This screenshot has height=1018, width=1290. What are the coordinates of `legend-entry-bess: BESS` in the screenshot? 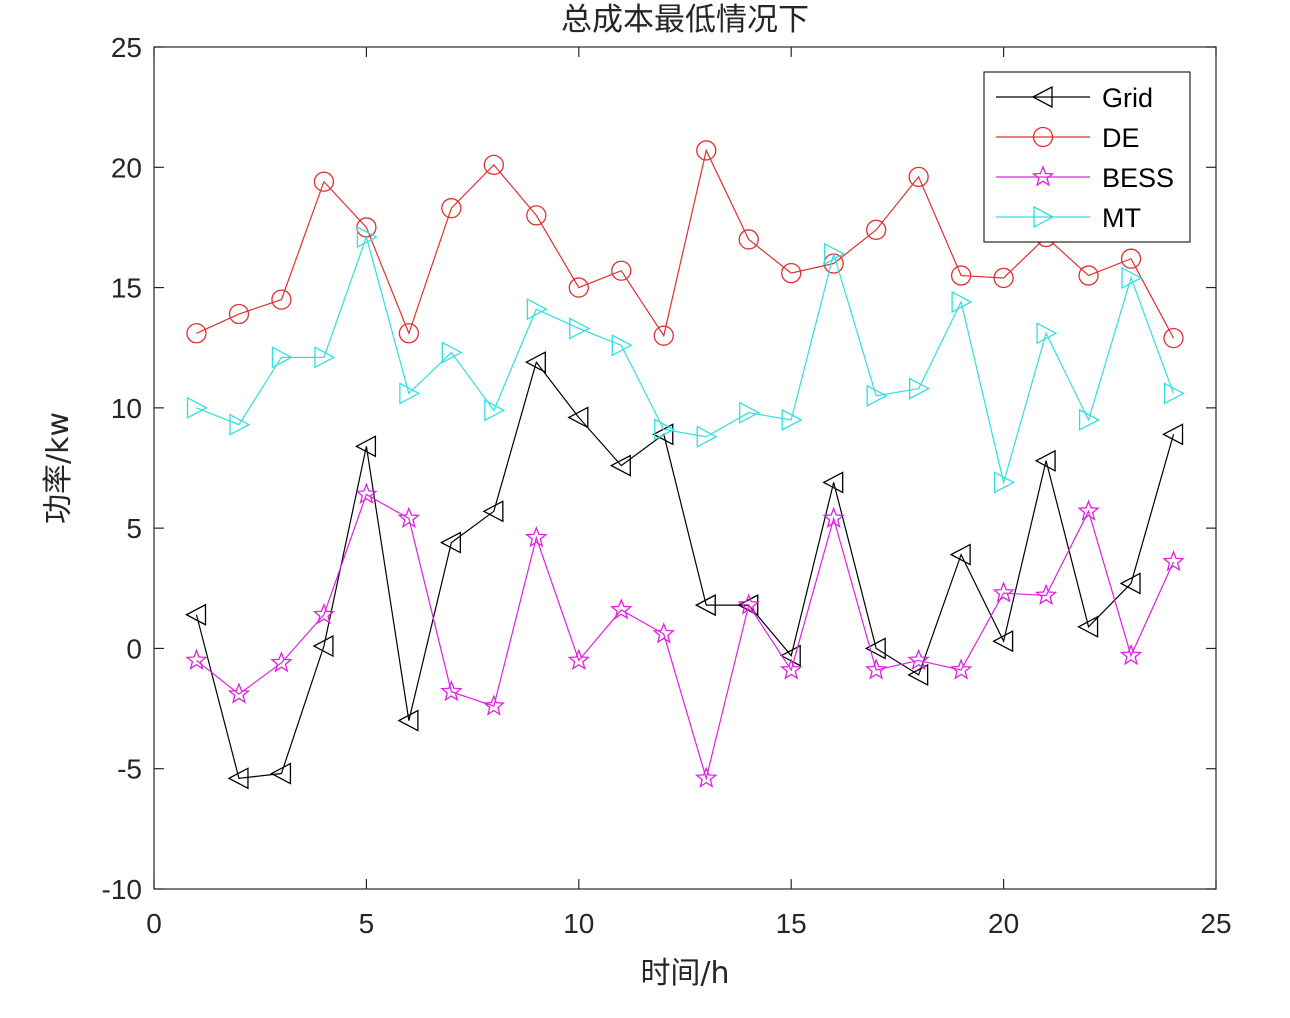 It's located at (1085, 178).